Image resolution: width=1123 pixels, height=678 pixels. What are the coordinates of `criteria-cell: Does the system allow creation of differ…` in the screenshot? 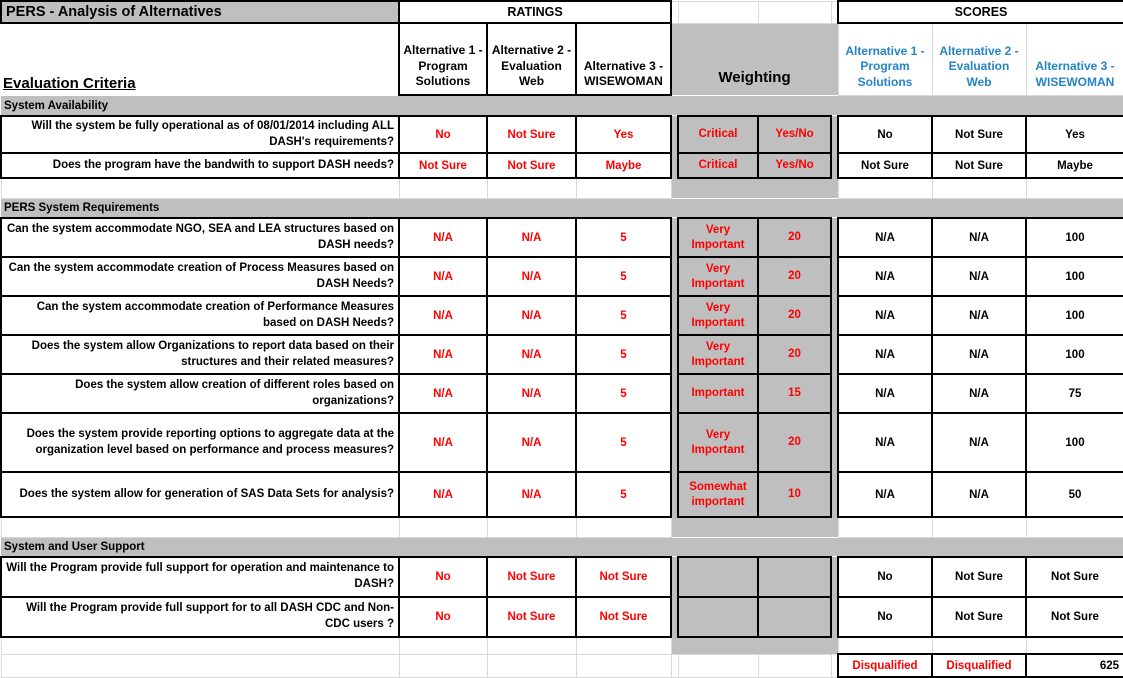 It's located at (200, 393).